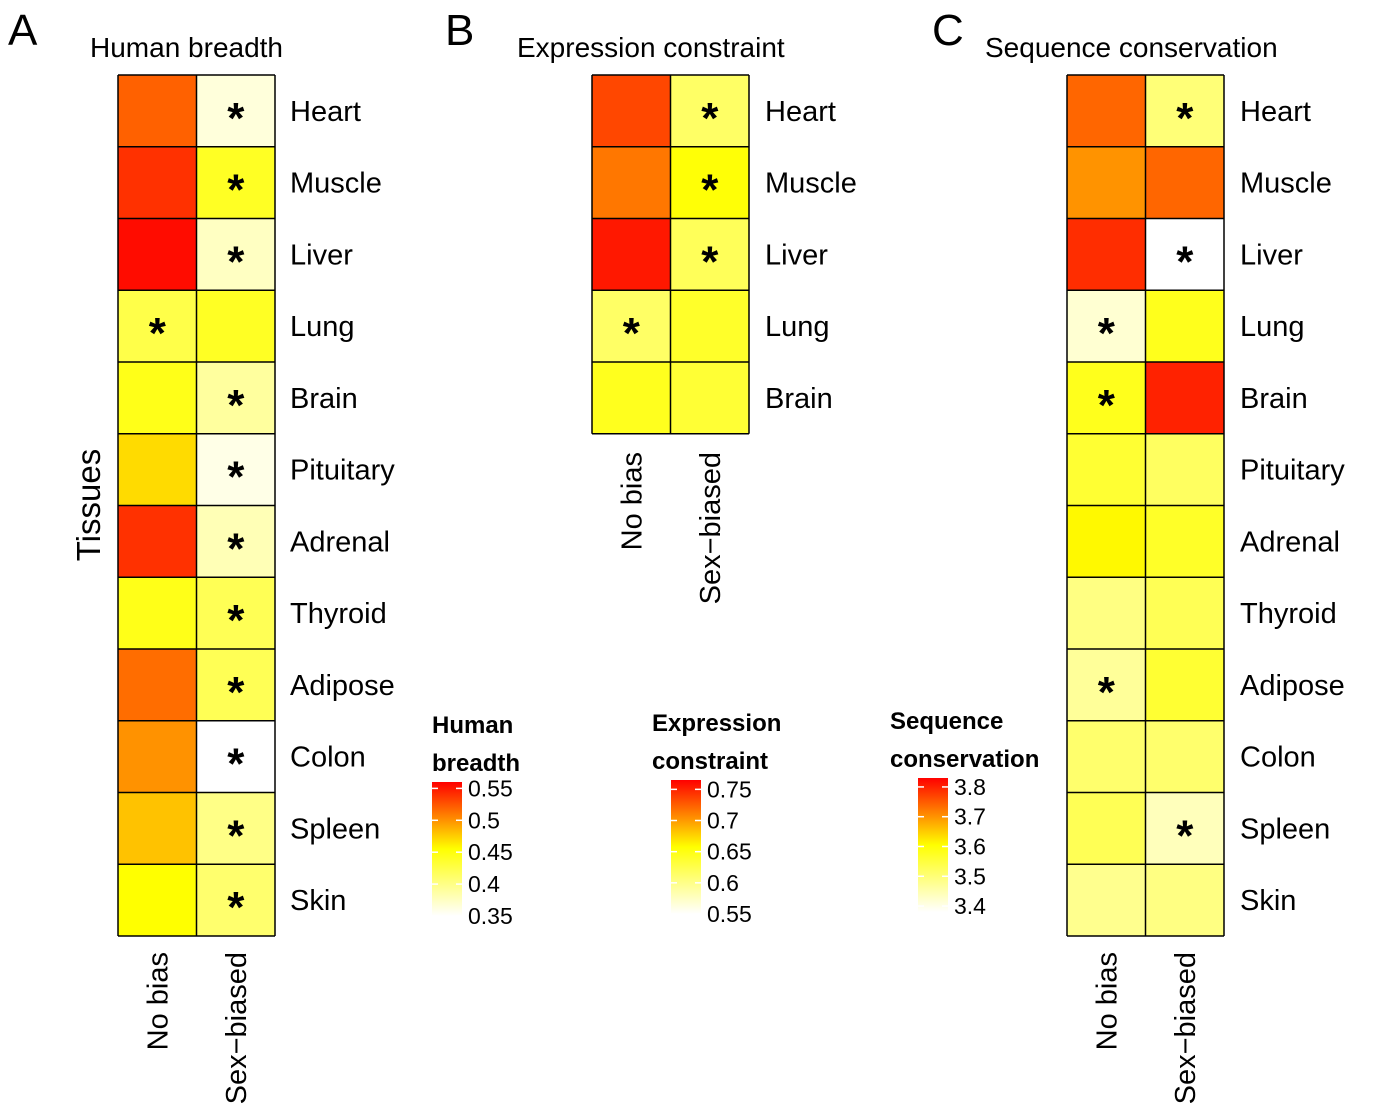 The width and height of the screenshot is (1373, 1115). Describe the element at coordinates (729, 852) in the screenshot. I see `legend-tick-label: 0.65` at that location.